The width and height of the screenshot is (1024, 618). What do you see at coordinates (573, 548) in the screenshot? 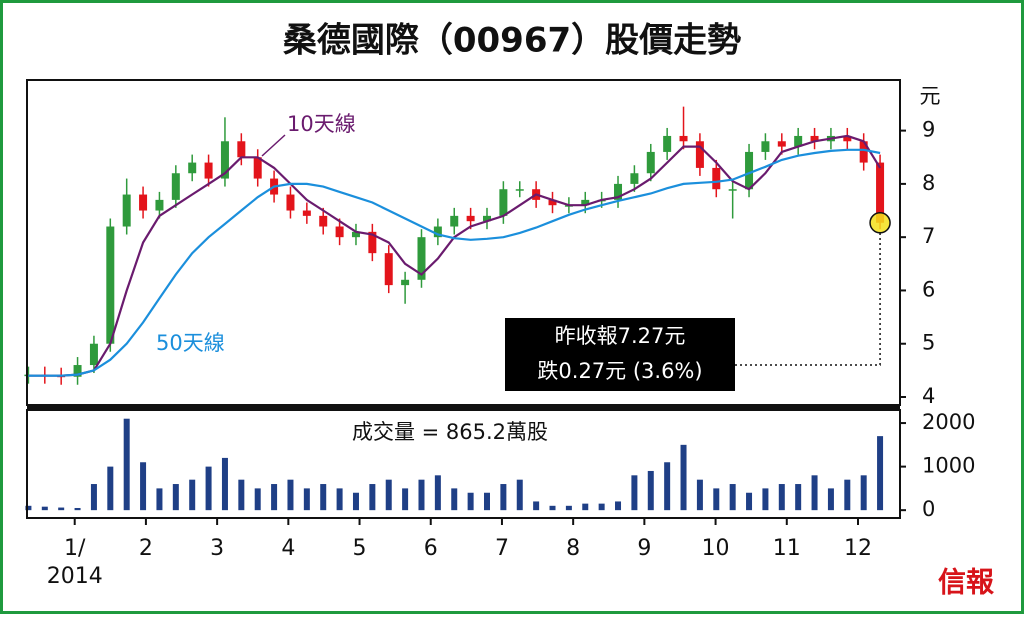
I see `x-tick-label: 8` at bounding box center [573, 548].